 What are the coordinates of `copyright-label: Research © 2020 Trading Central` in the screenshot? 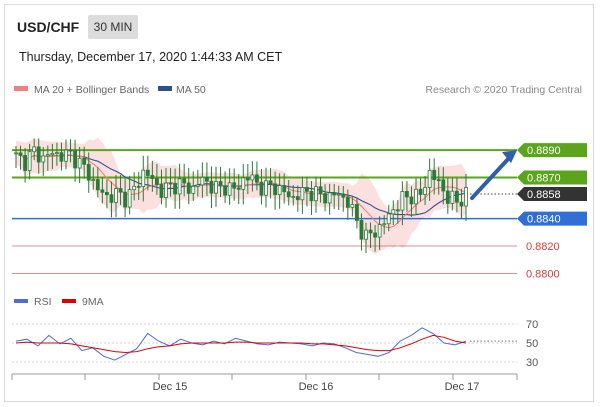 It's located at (503, 90).